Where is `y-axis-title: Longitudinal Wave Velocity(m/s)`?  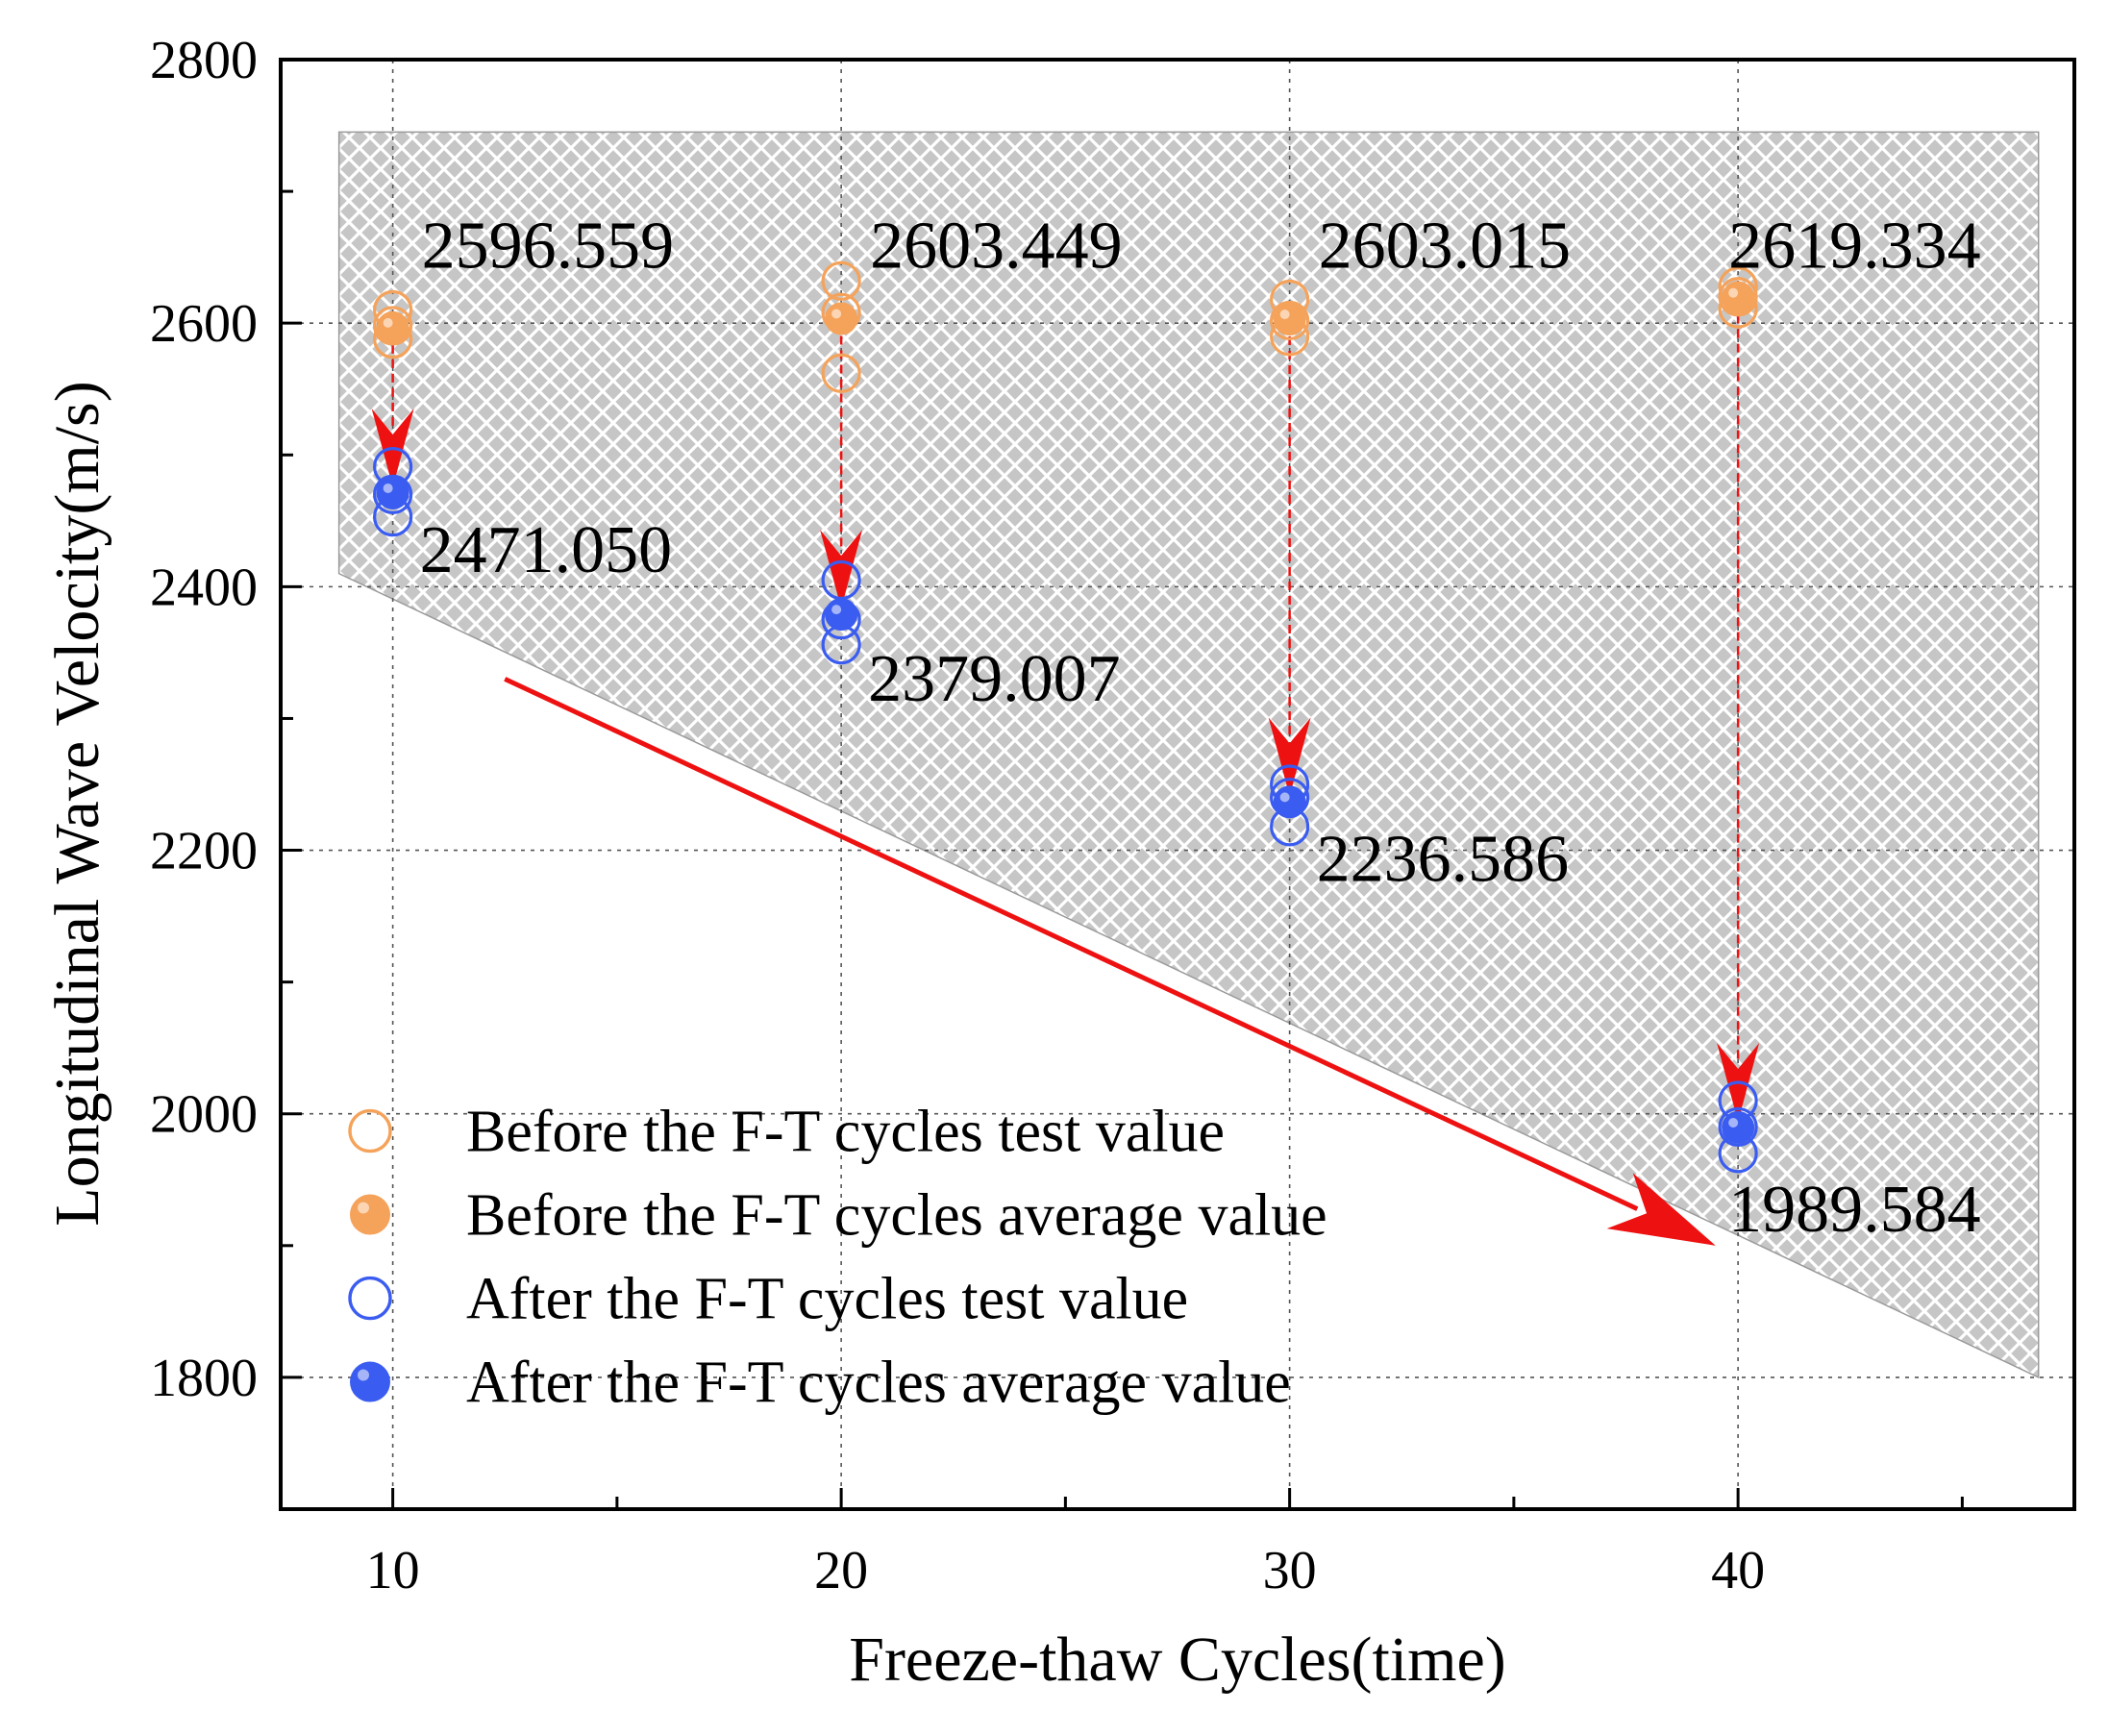 y-axis-title: Longitudinal Wave Velocity(m/s) is located at coordinates (77, 803).